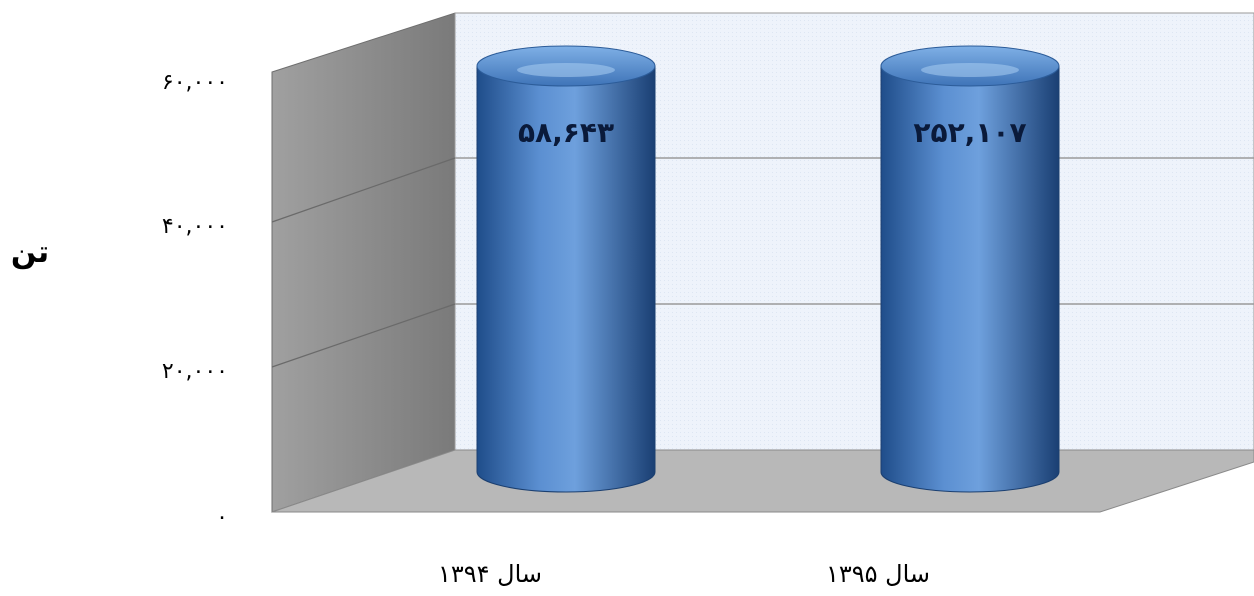 The width and height of the screenshot is (1254, 596). I want to click on data-label: ۵۸,۶۴۳, so click(566, 132).